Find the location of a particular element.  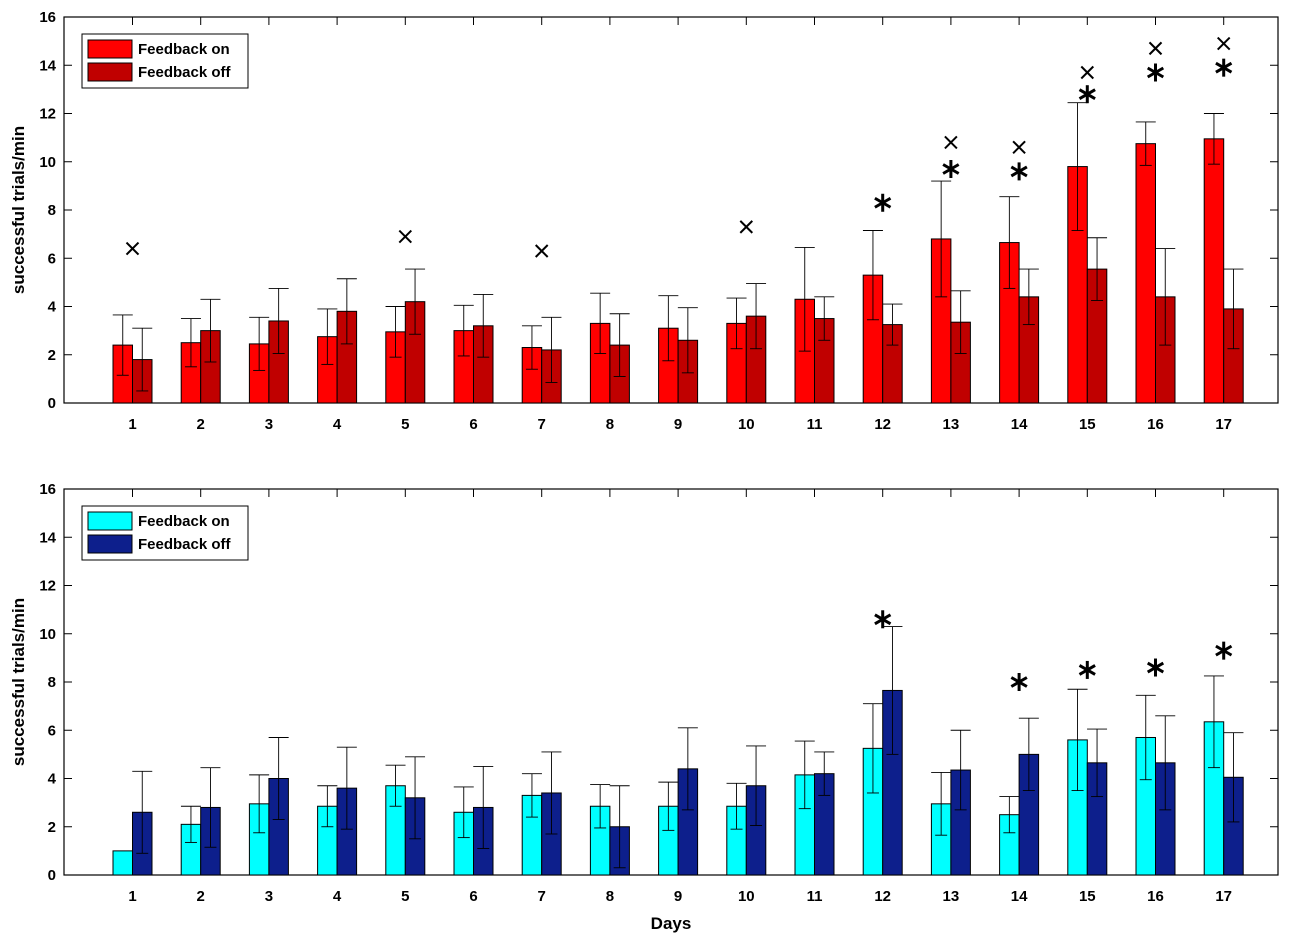

top-ytick-label: 12 is located at coordinates (47, 114).